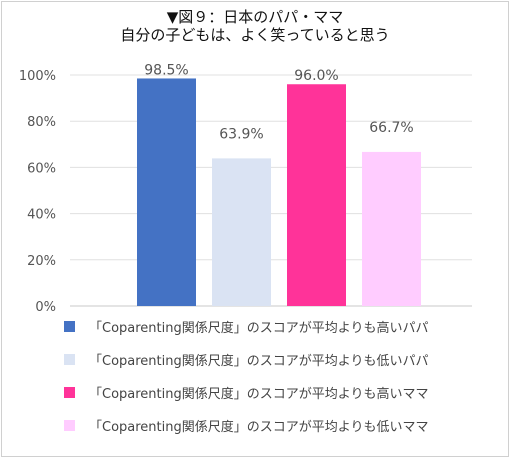  I want to click on legend-label: 「Coparenting関係尺度」のスコアが平均よりも高いママ, so click(259, 394).